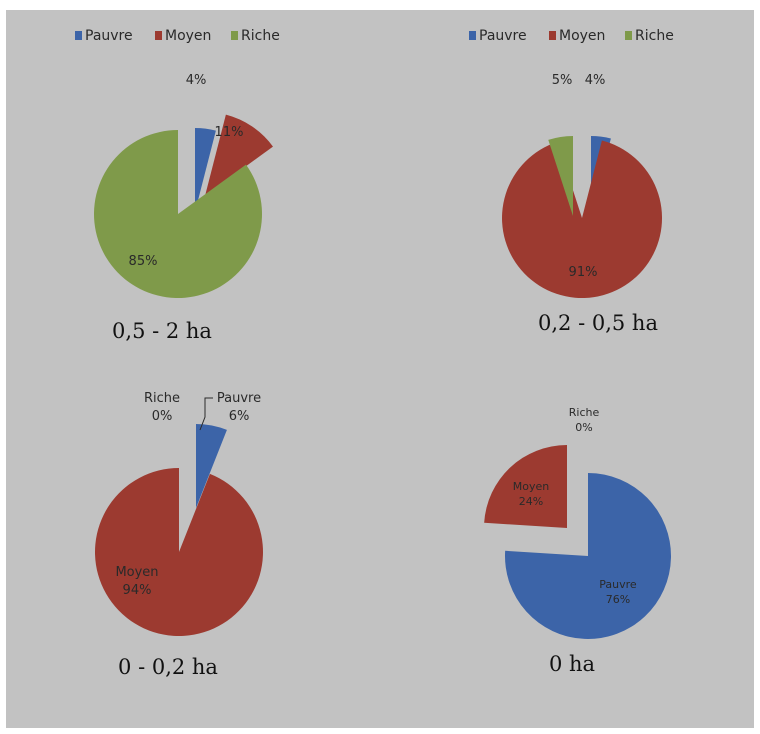 This screenshot has width=760, height=734. What do you see at coordinates (168, 667) in the screenshot?
I see `chart-caption: 0 - 0,2 ha` at bounding box center [168, 667].